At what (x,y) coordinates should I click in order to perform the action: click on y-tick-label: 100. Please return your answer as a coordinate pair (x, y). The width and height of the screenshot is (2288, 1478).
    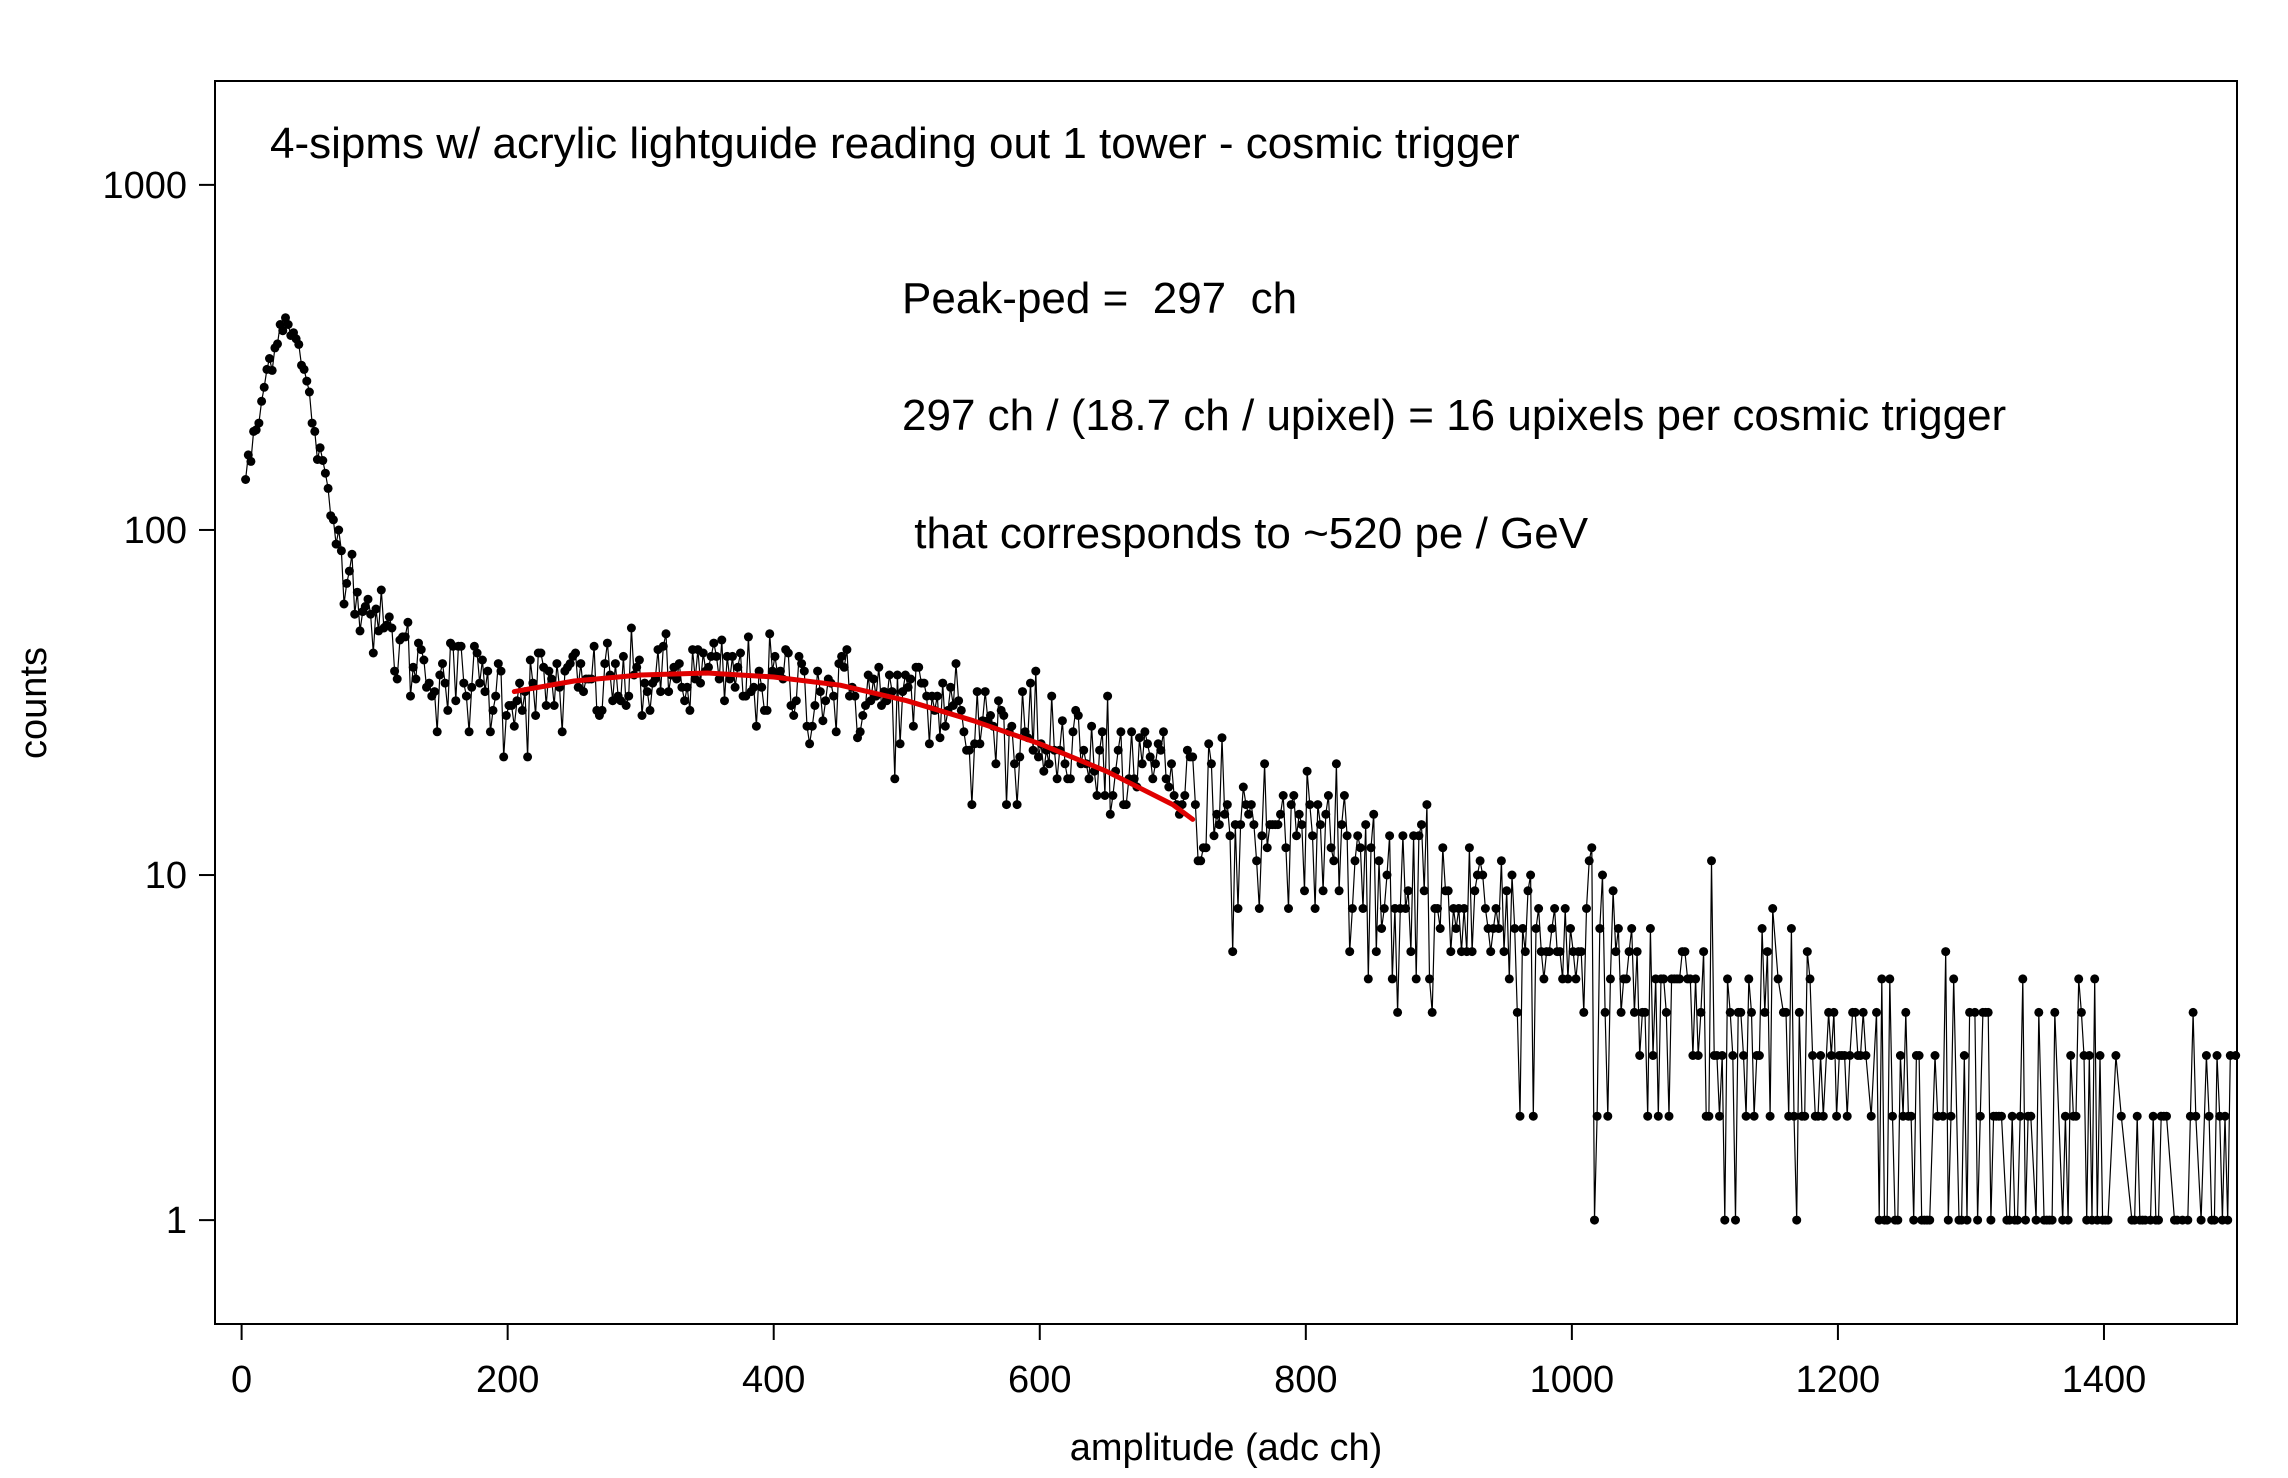
    Looking at the image, I should click on (155, 531).